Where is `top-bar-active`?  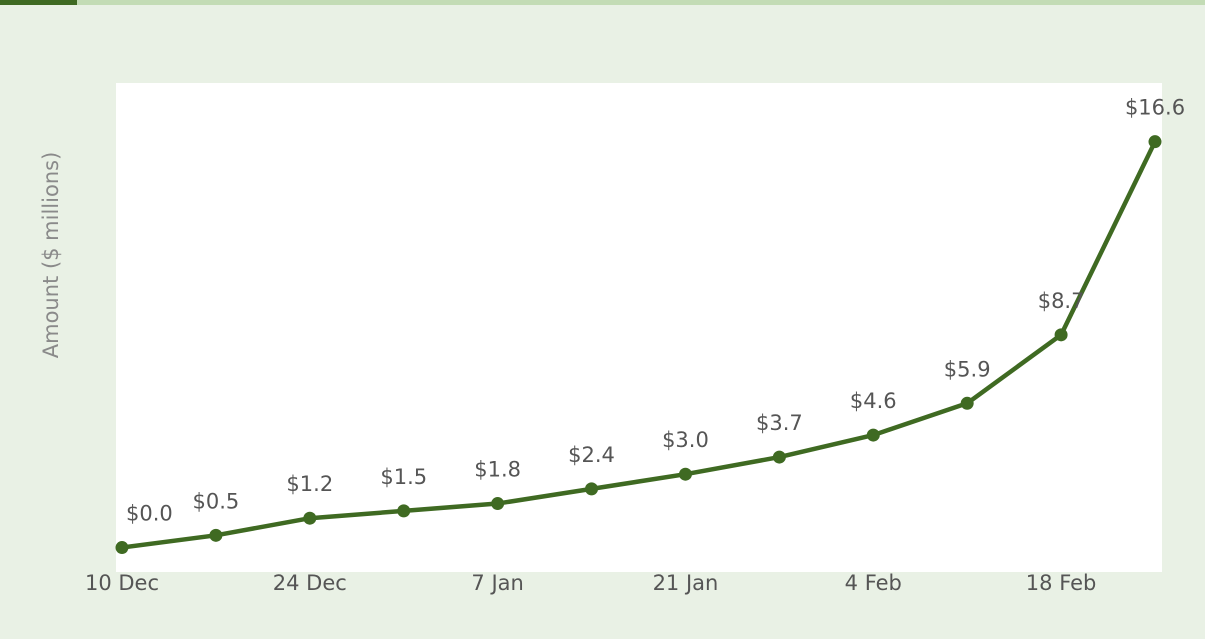
top-bar-active is located at coordinates (38, 2).